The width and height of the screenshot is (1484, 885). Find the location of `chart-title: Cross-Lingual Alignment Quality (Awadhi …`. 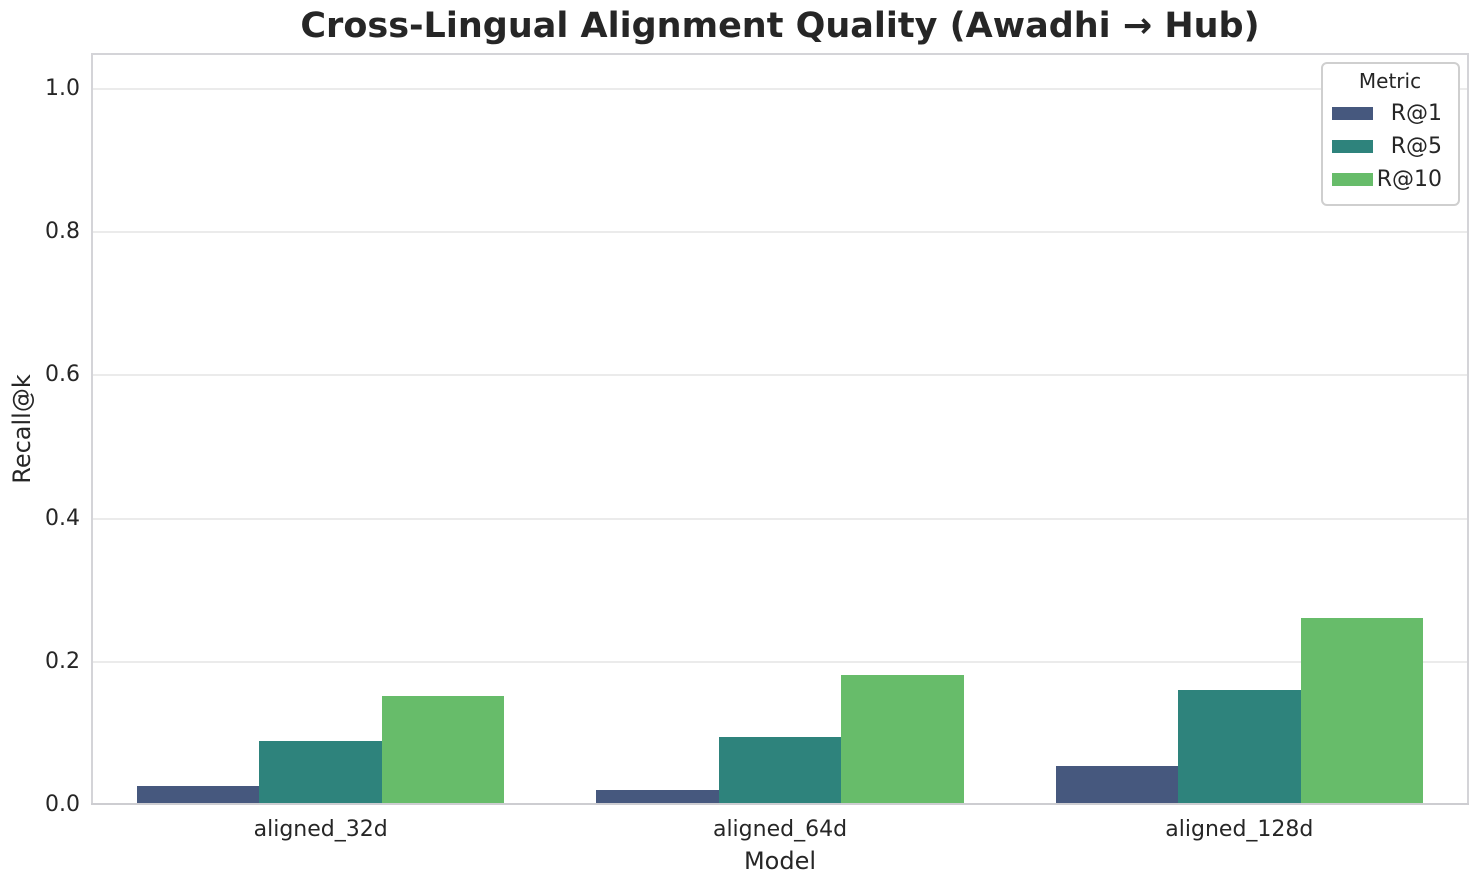

chart-title: Cross-Lingual Alignment Quality (Awadhi … is located at coordinates (780, 26).